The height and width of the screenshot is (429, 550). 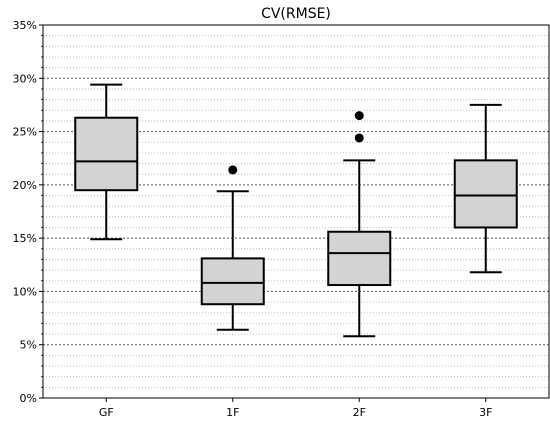 I want to click on x-axis-ticks: GF 1F 2F 3F, so click(x=295, y=408).